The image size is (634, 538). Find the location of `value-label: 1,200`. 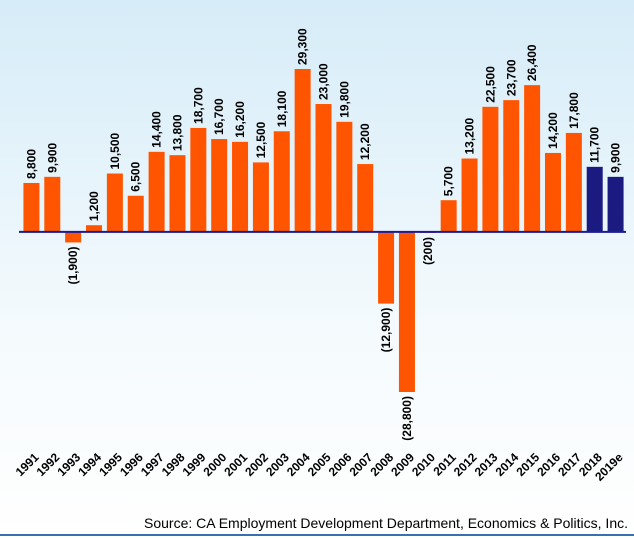

value-label: 1,200 is located at coordinates (94, 206).